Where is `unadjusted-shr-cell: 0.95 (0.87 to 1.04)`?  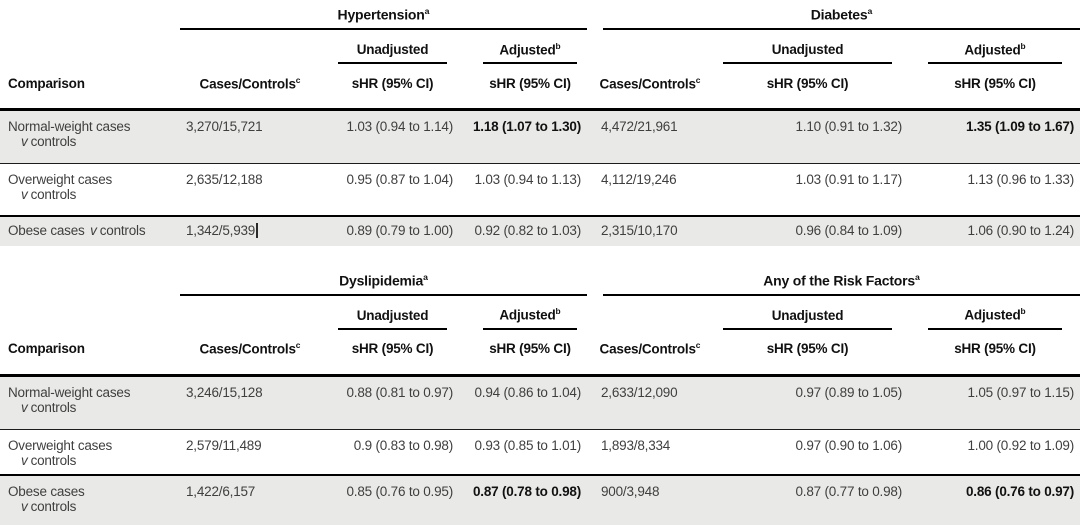 unadjusted-shr-cell: 0.95 (0.87 to 1.04) is located at coordinates (392, 190).